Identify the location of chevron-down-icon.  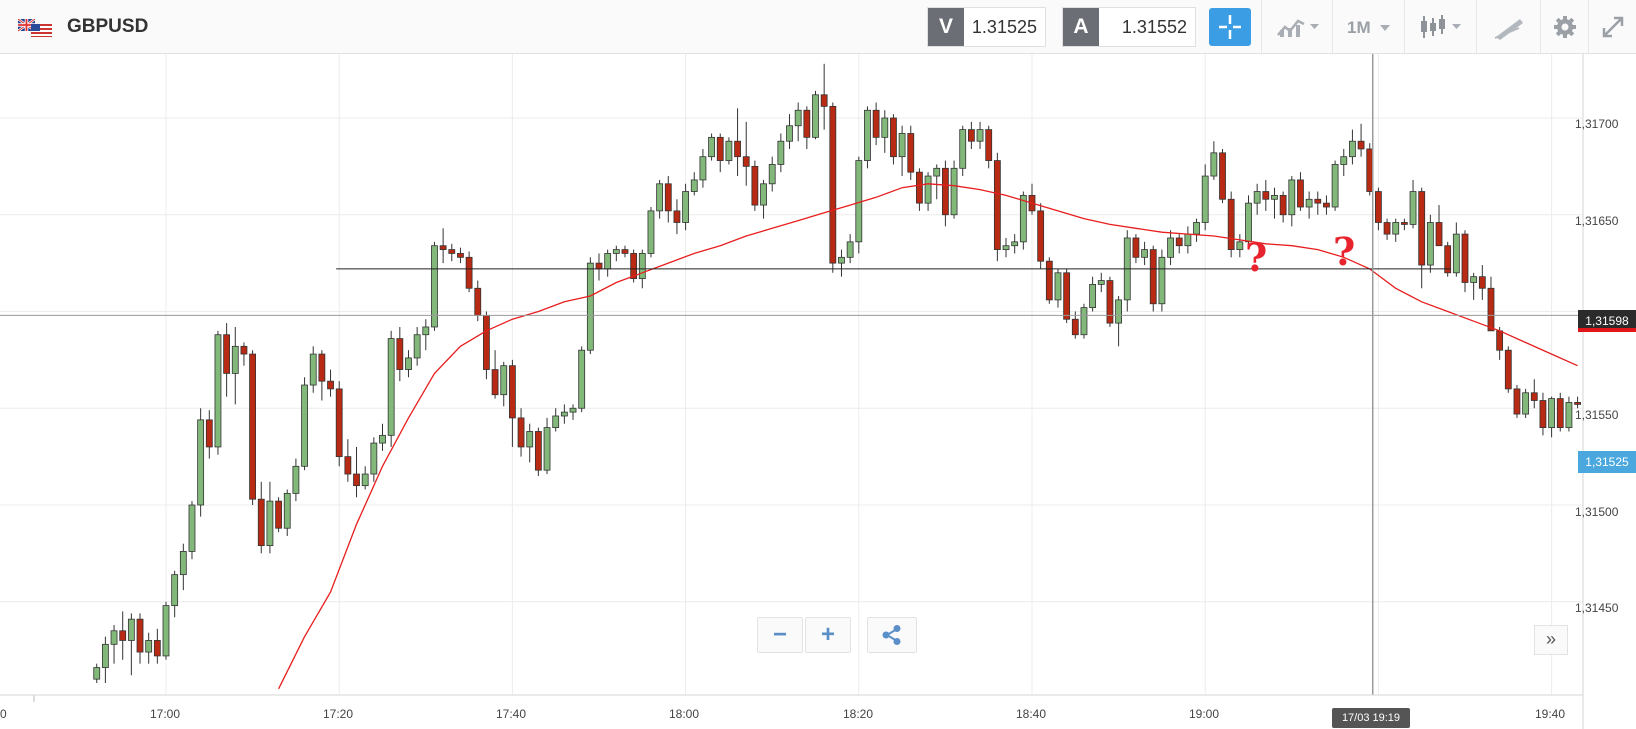
(1385, 28).